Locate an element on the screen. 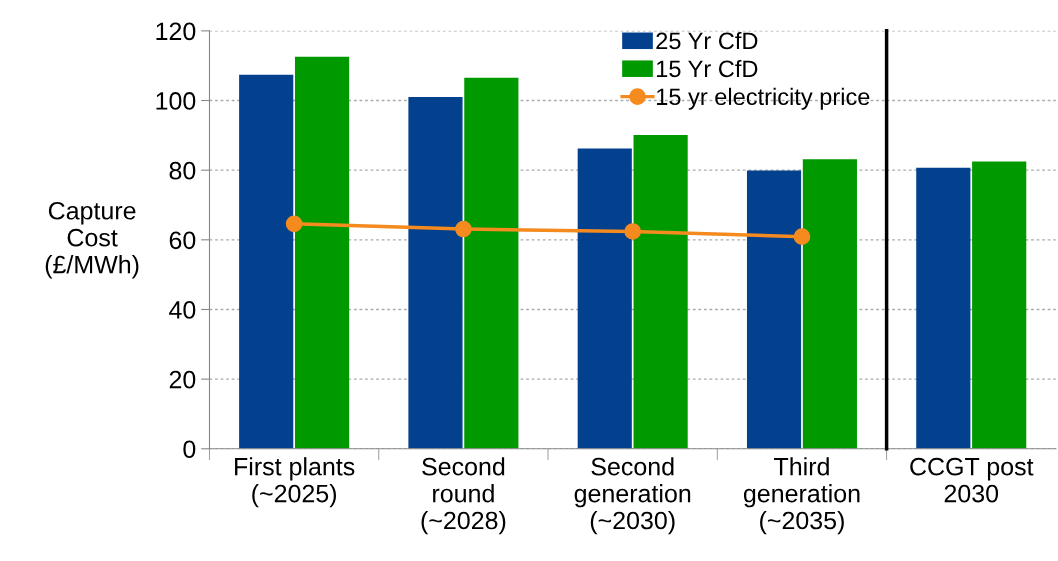  y-tick-label: 40 is located at coordinates (182, 310).